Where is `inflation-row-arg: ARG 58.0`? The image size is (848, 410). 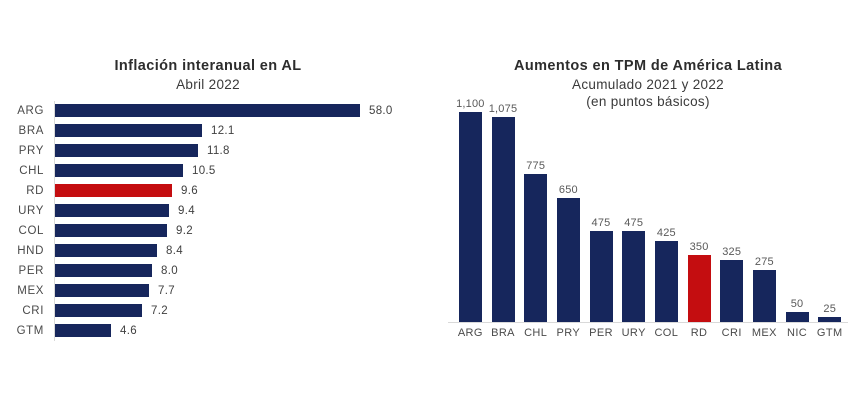
inflation-row-arg: ARG 58.0 is located at coordinates (208, 110).